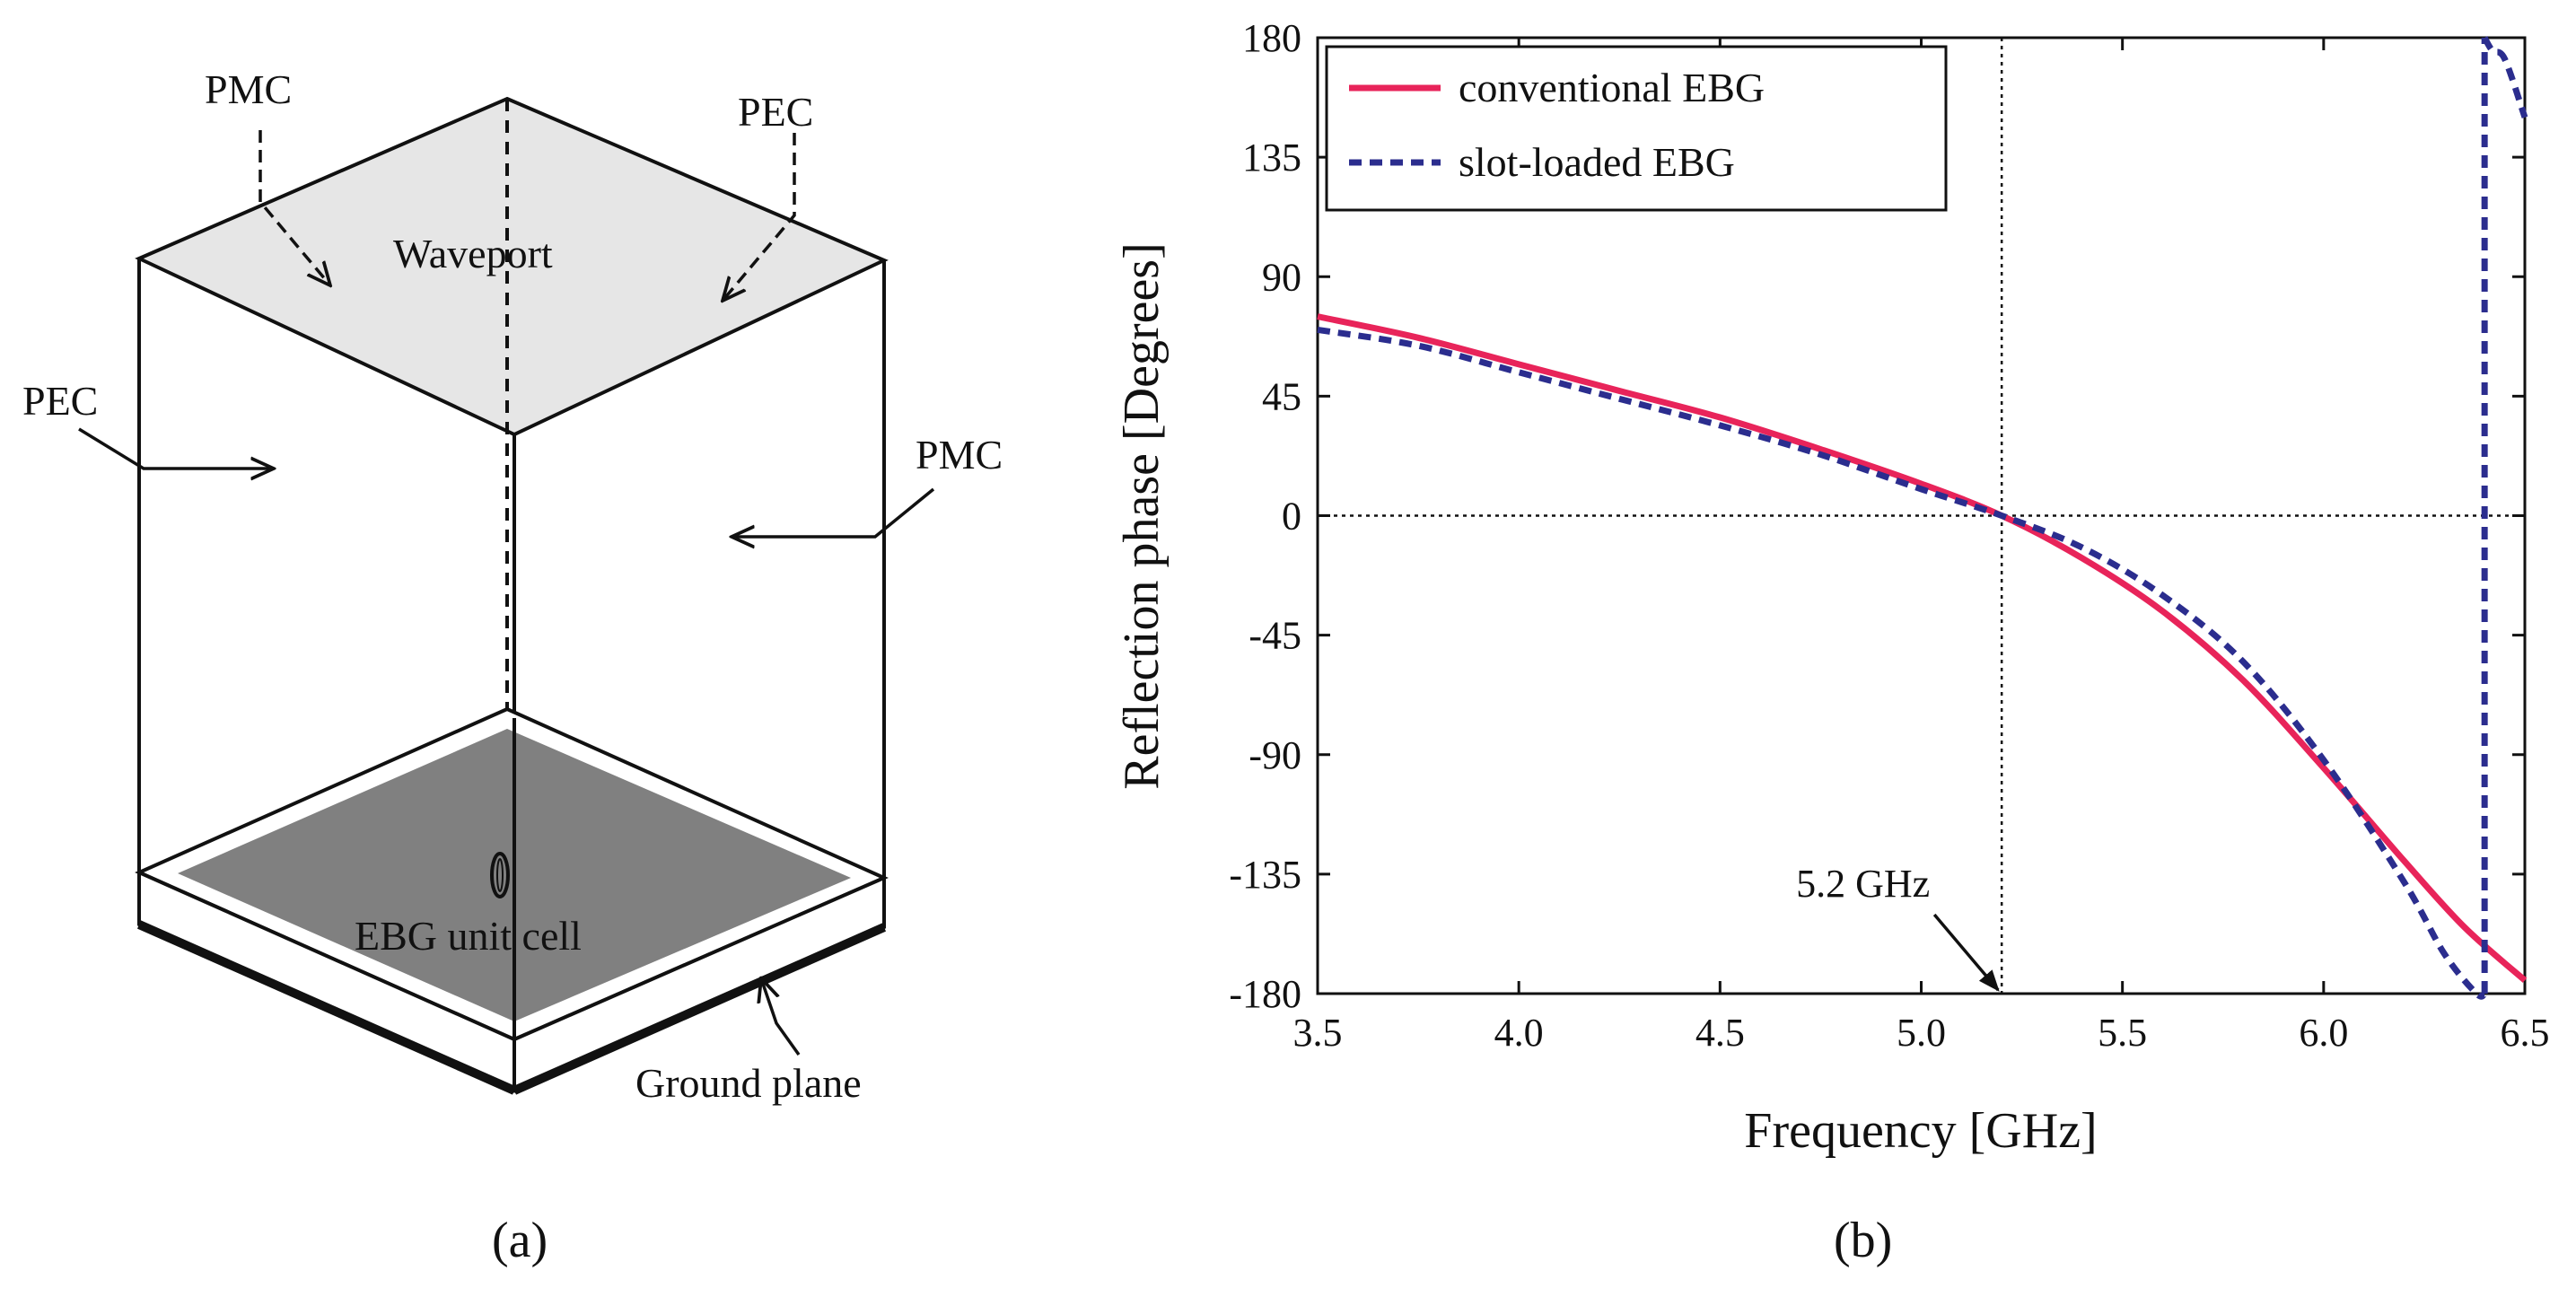  What do you see at coordinates (1281, 277) in the screenshot?
I see `y-tick-label: 90` at bounding box center [1281, 277].